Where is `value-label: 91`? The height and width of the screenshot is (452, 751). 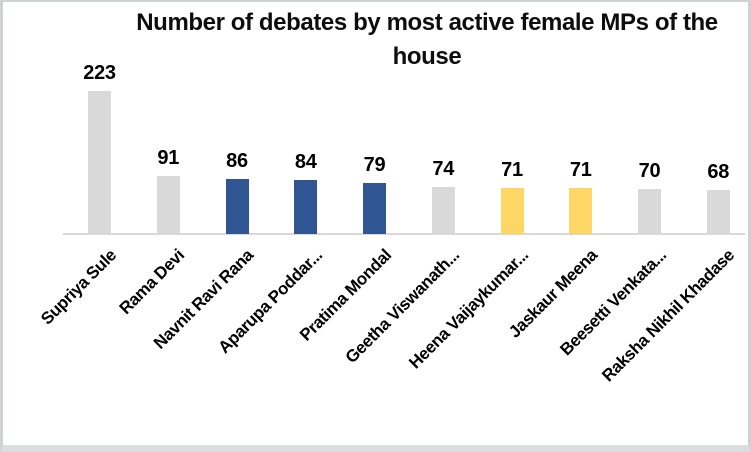
value-label: 91 is located at coordinates (168, 158).